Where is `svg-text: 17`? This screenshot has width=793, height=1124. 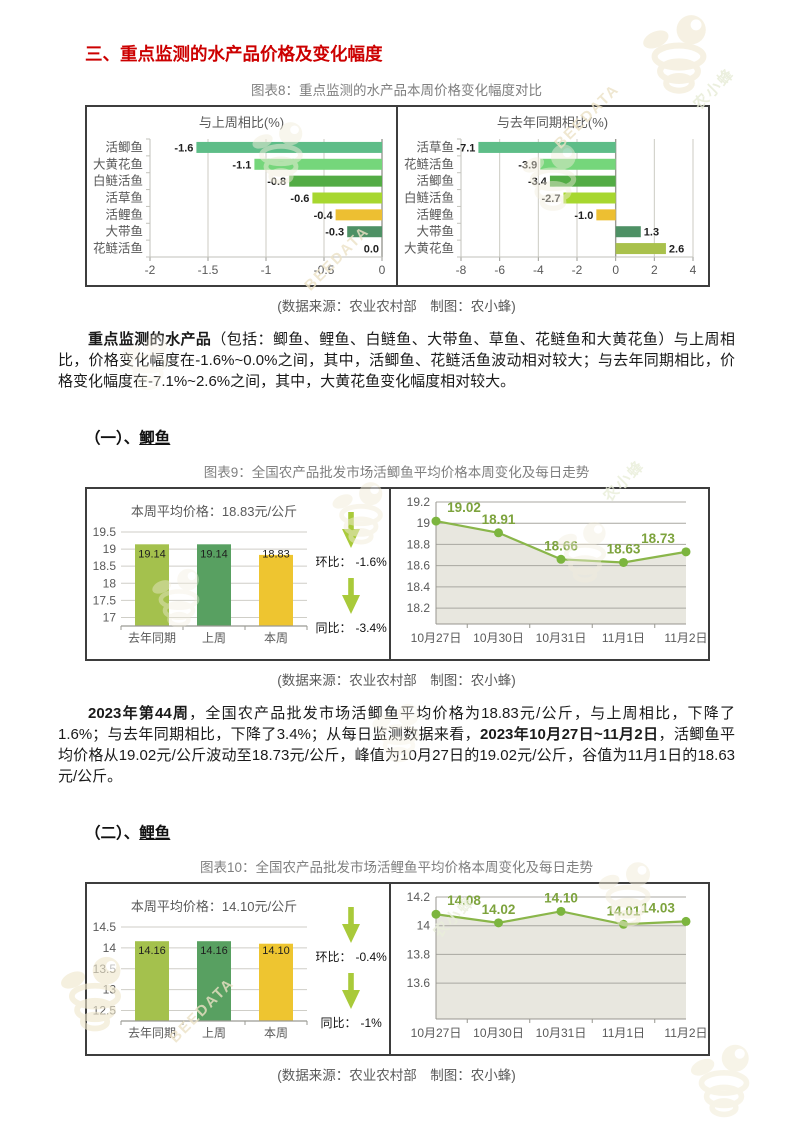 svg-text: 17 is located at coordinates (110, 617).